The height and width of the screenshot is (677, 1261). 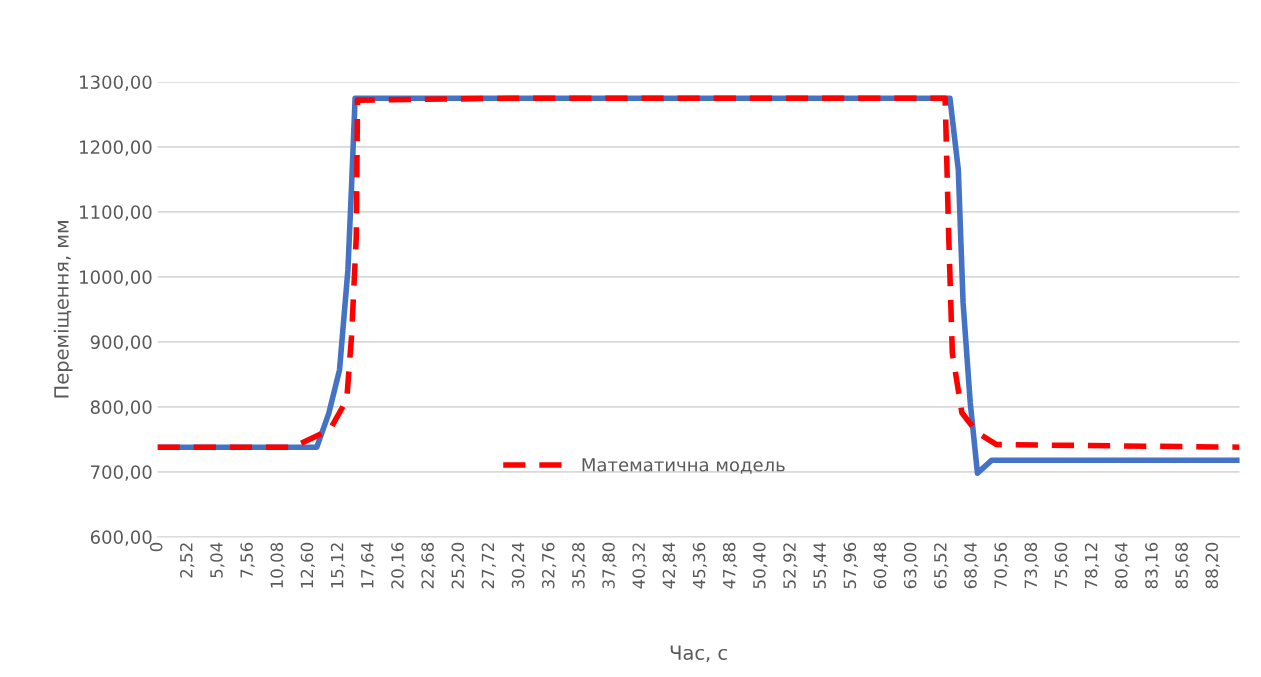 I want to click on x-tick-label: 20,16, so click(x=398, y=565).